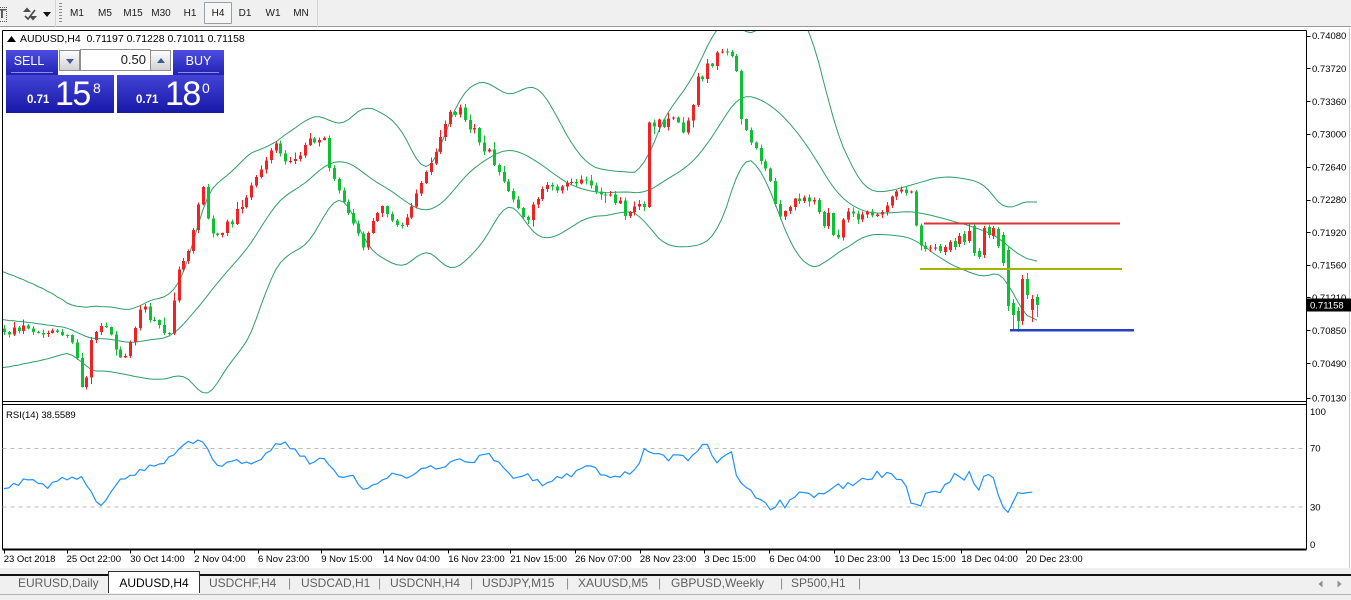 This screenshot has height=600, width=1351. Describe the element at coordinates (1054, 559) in the screenshot. I see `svg-text: 20 Dec 23:00` at that location.